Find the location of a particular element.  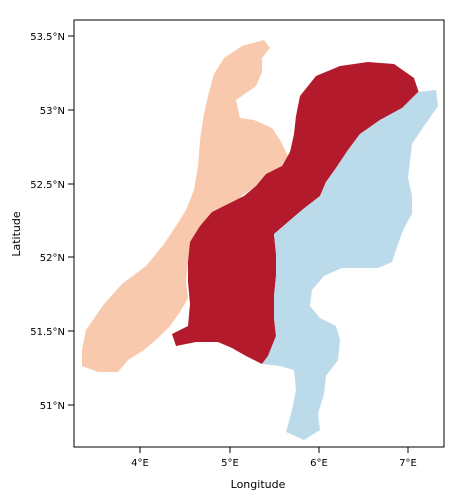

y-axis-title: Latitude is located at coordinates (16, 234).